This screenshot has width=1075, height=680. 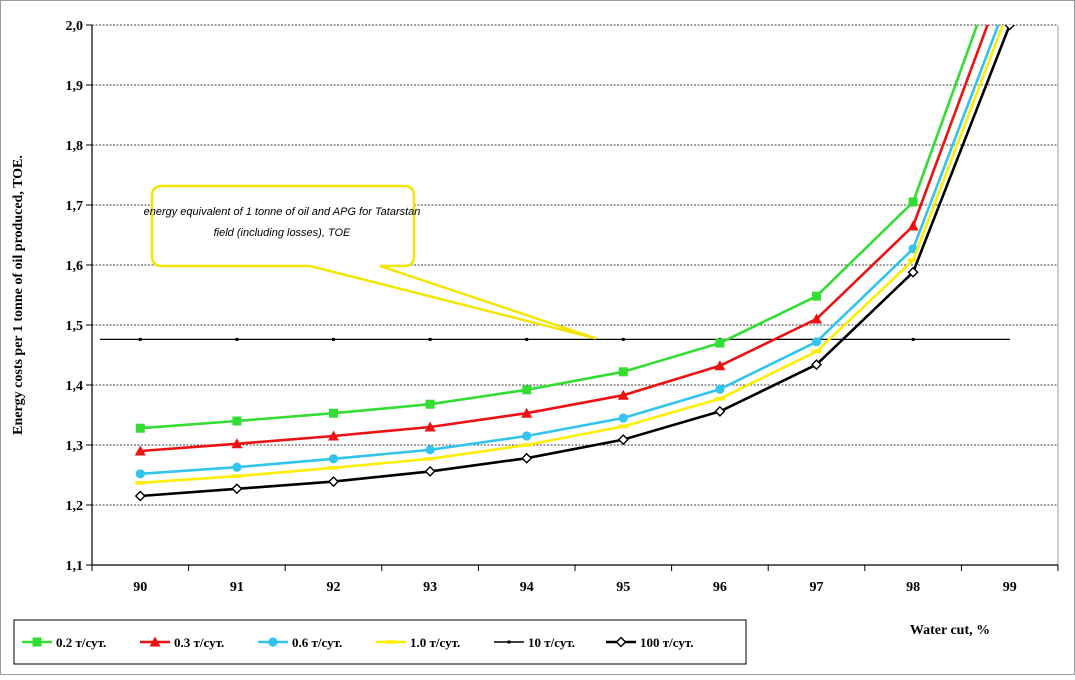 I want to click on x-tick-label: 91, so click(x=237, y=587).